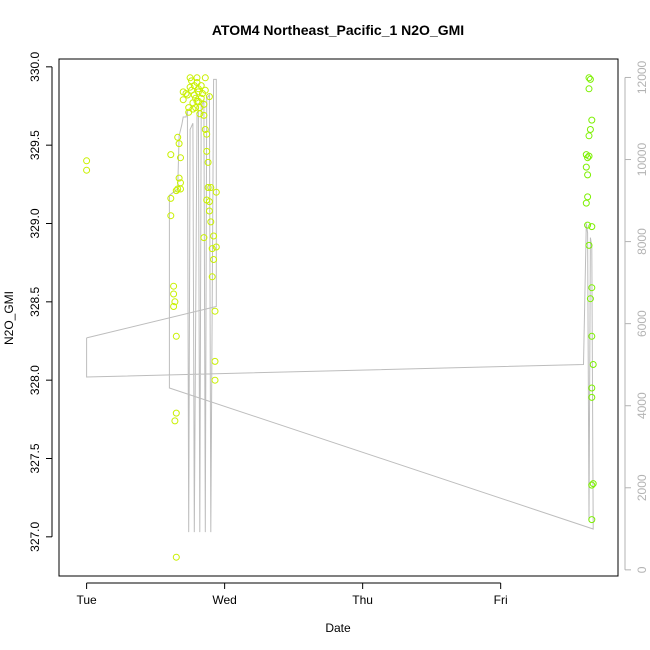  I want to click on y-tick-label: 330.0, so click(35, 66).